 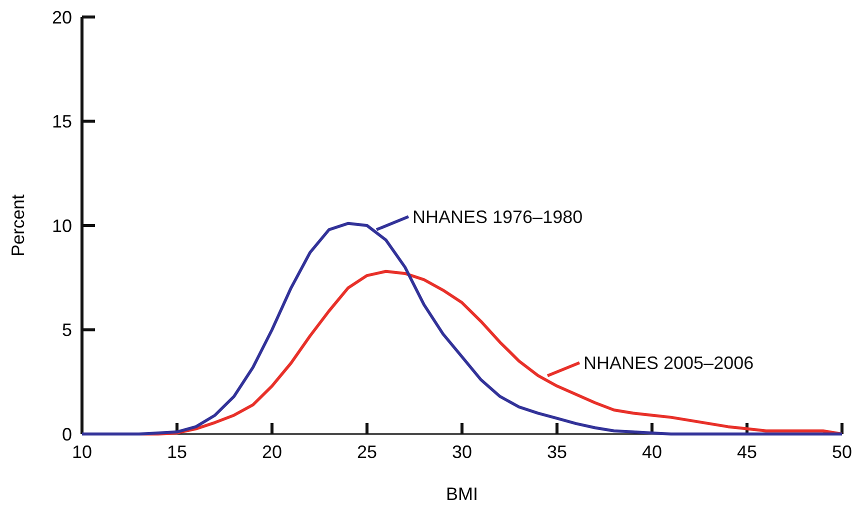 I want to click on y-axis-title: Percent, so click(x=18, y=225).